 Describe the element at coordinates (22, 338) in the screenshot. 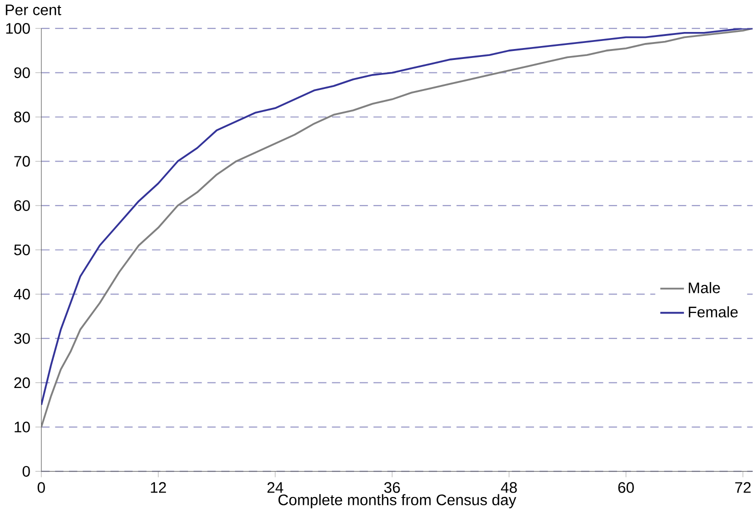

I see `y-tick-label: 30` at that location.